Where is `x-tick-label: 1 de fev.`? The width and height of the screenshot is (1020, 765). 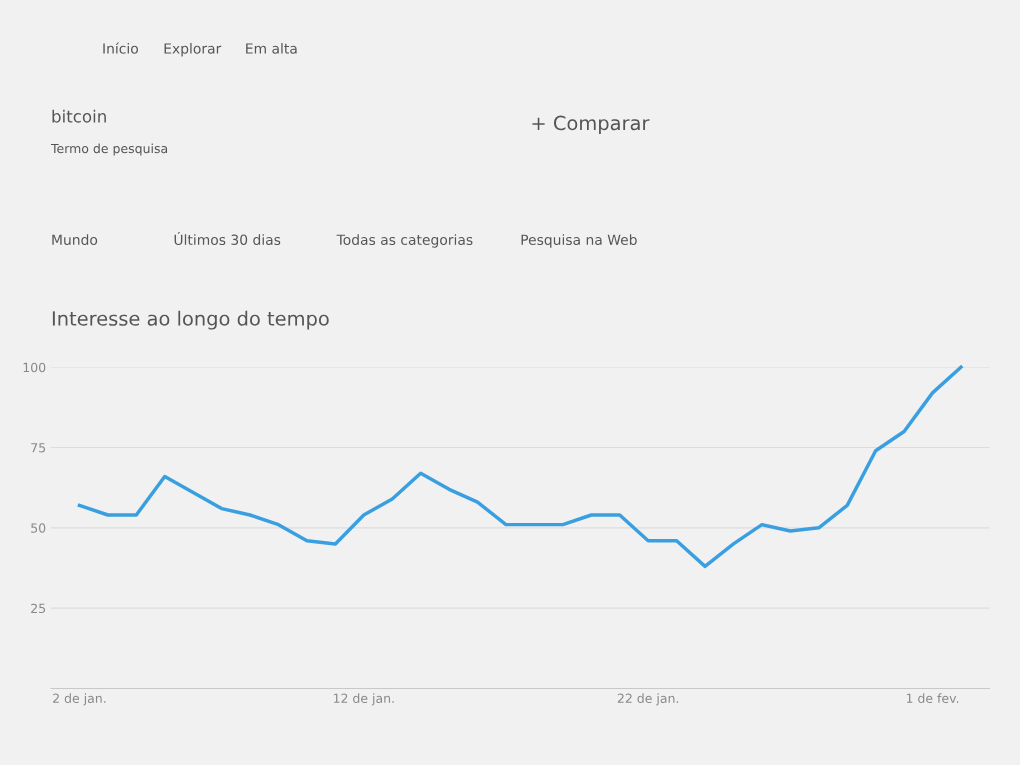 x-tick-label: 1 de fev. is located at coordinates (932, 698).